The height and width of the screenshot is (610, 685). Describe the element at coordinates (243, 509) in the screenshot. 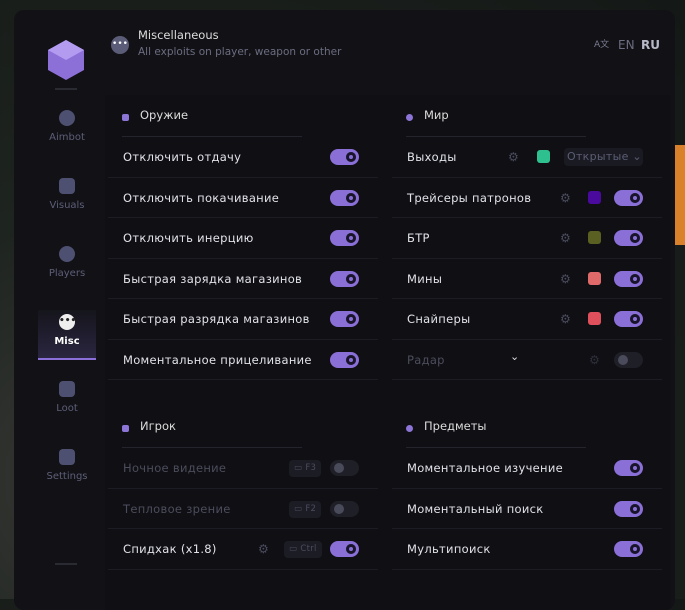

I see `list-item: Тепловое зрение ▭ F2` at that location.